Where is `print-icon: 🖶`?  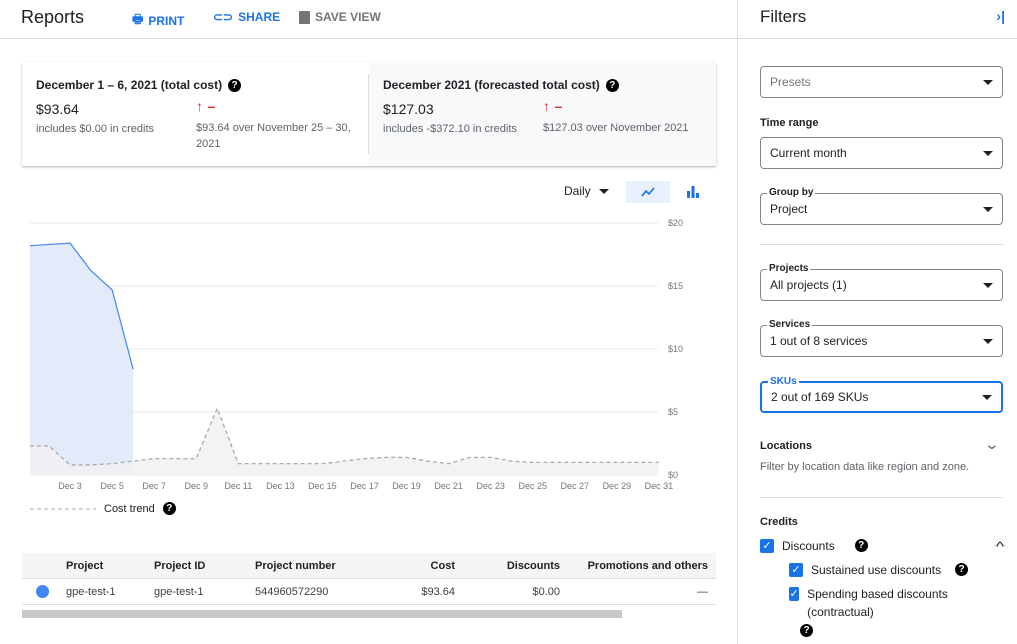
print-icon: 🖶 is located at coordinates (138, 19).